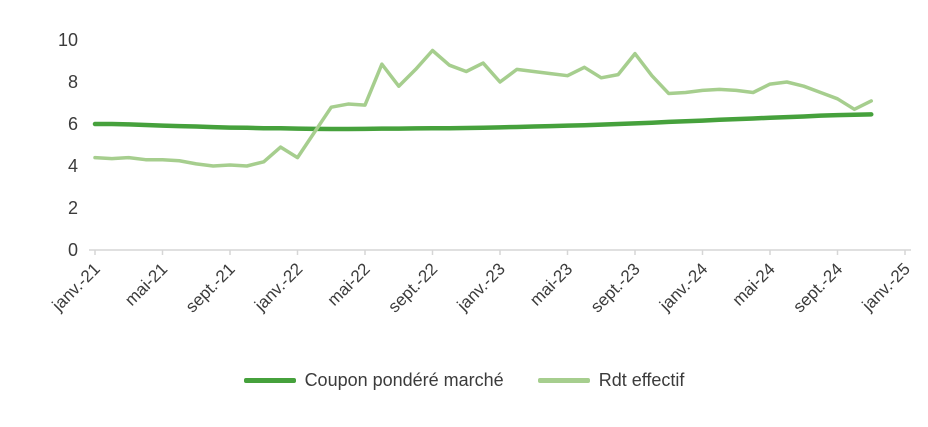  Describe the element at coordinates (73, 208) in the screenshot. I see `y-tick-label: 2` at that location.